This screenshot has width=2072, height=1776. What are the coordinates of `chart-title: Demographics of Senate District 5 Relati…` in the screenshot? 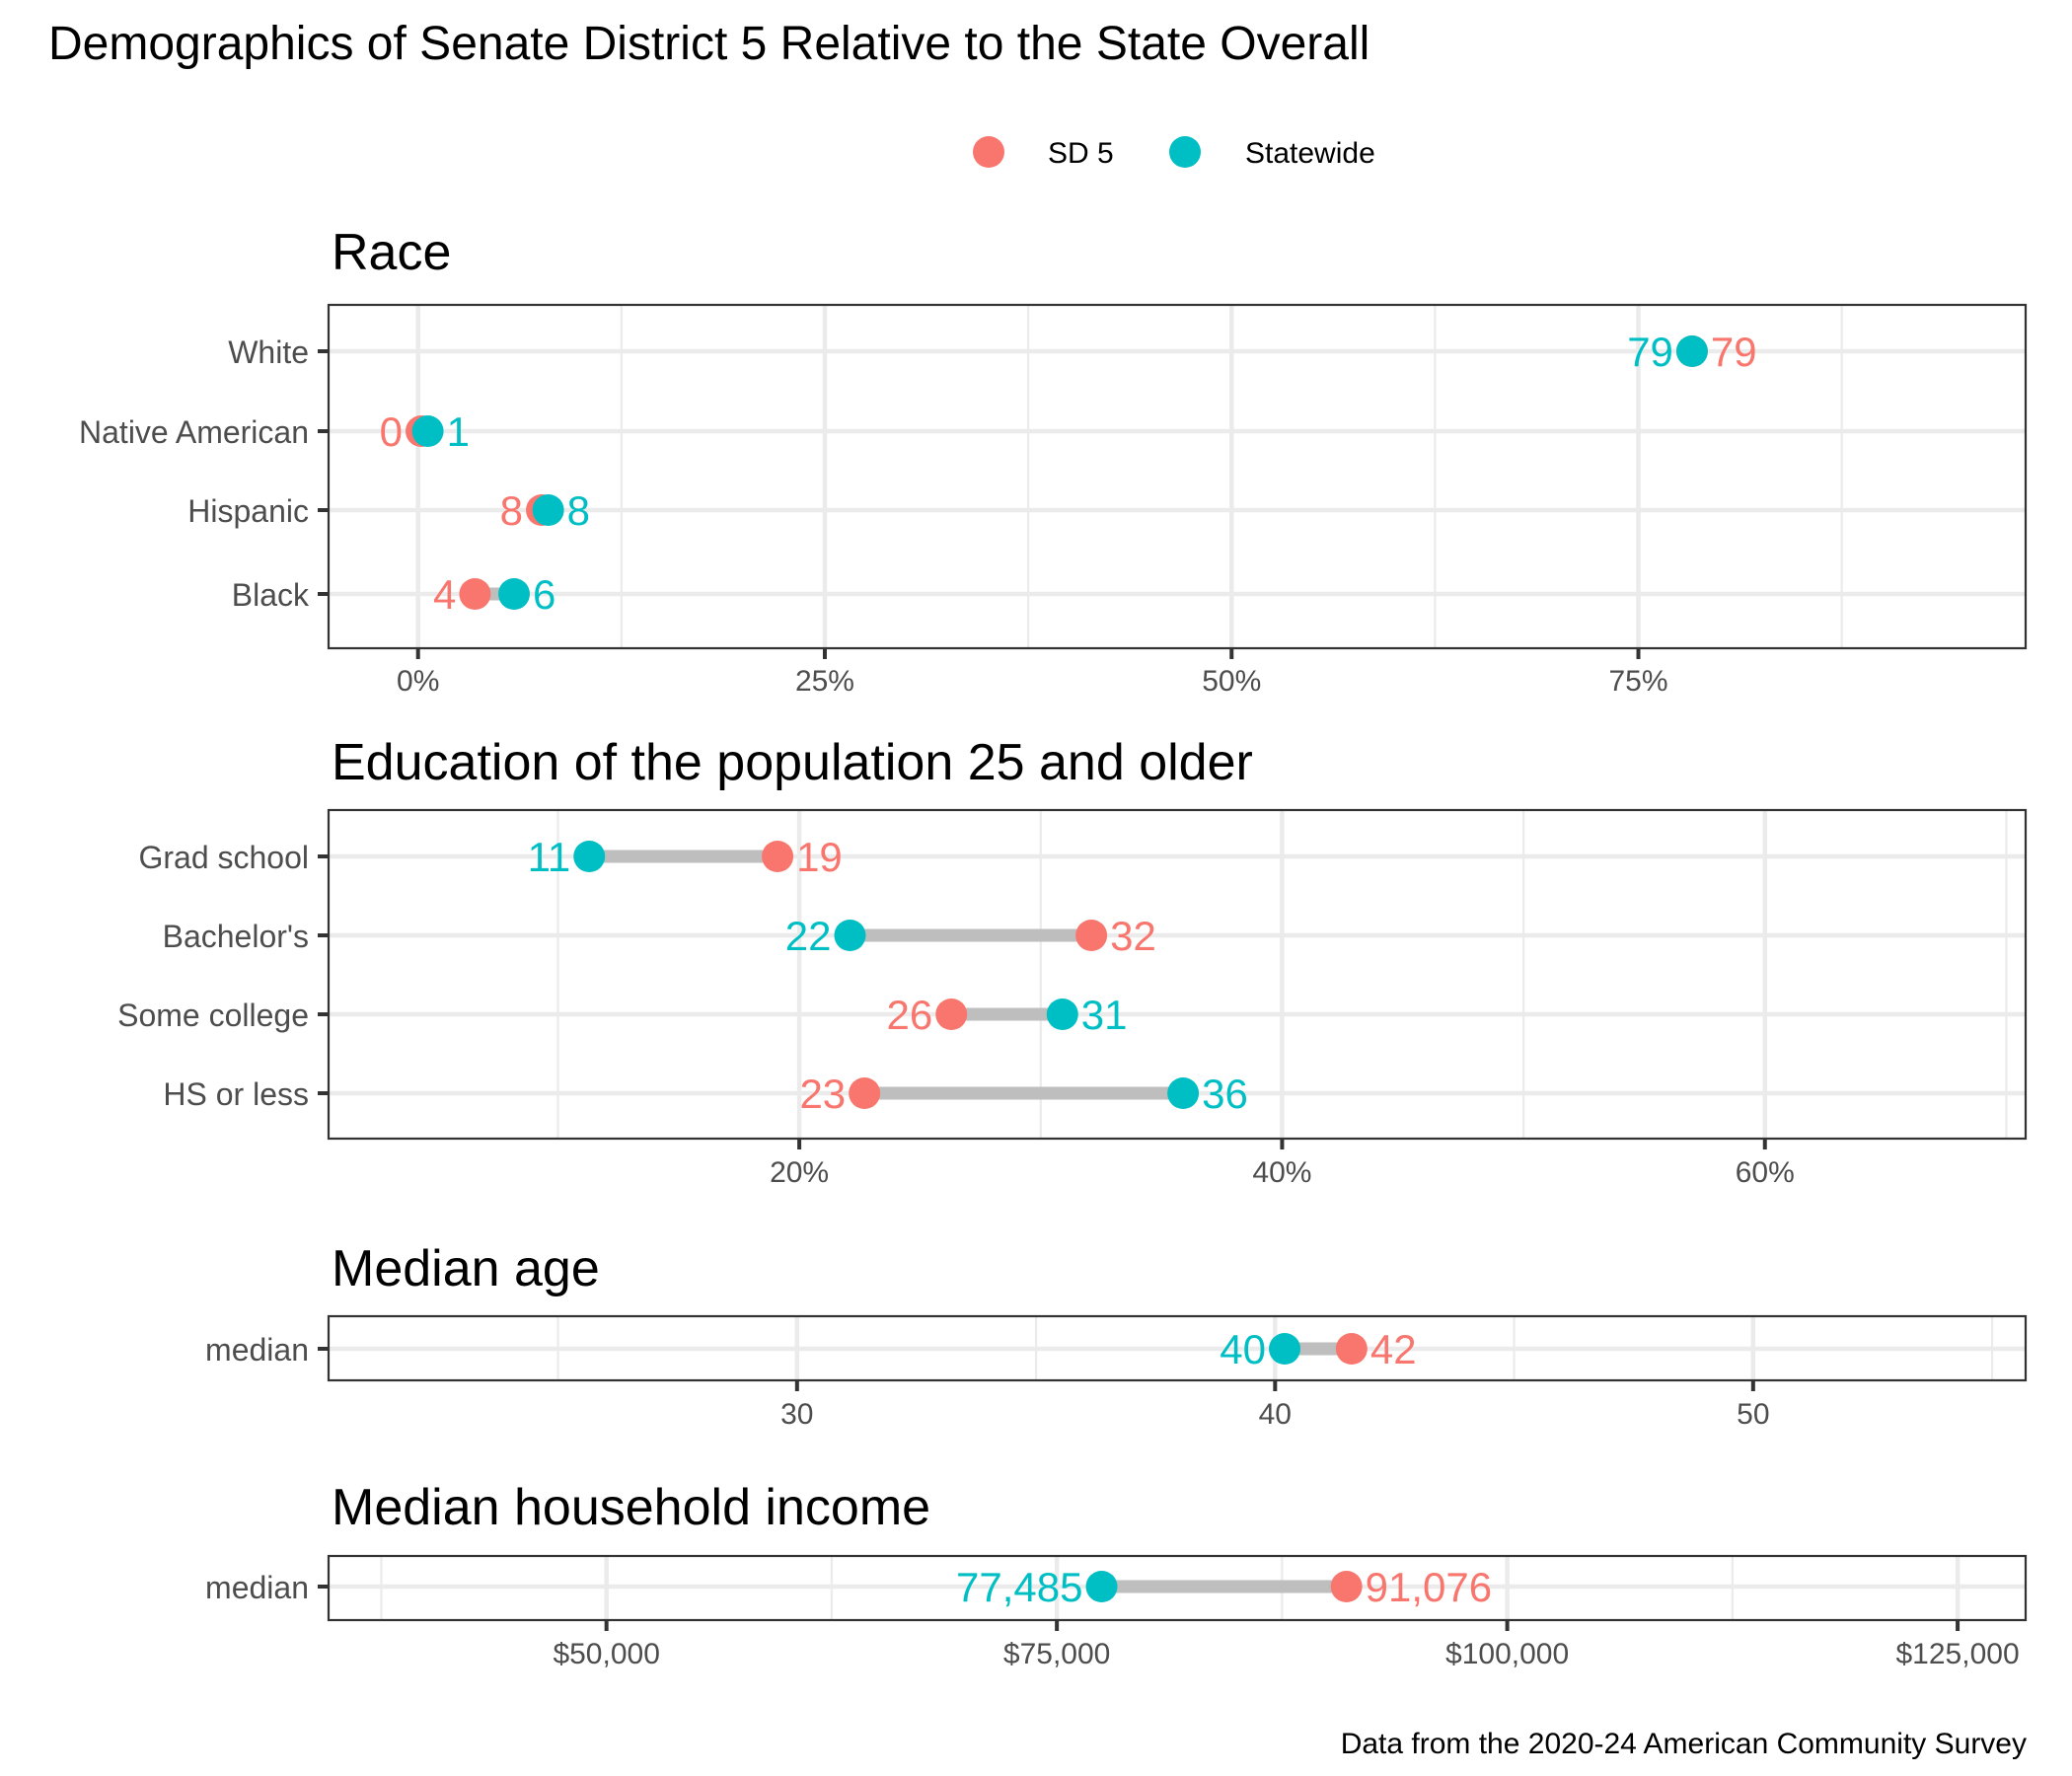 It's located at (709, 44).